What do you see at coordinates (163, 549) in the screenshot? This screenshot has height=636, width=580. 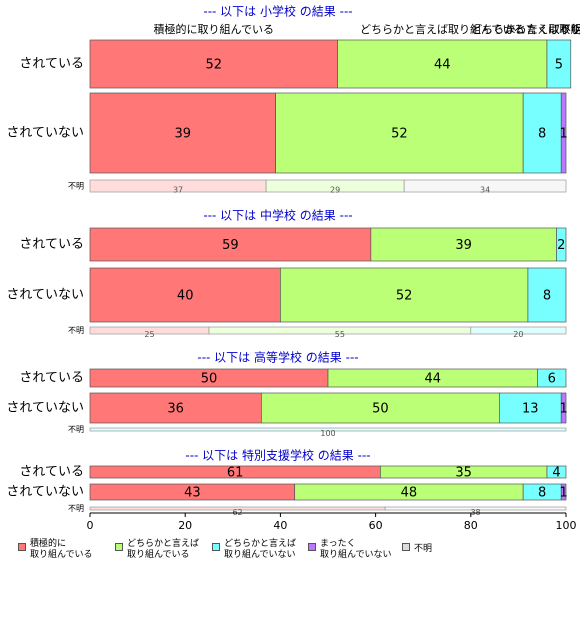 I see `legend-label: どちらかと言えば 取り組んでいる` at bounding box center [163, 549].